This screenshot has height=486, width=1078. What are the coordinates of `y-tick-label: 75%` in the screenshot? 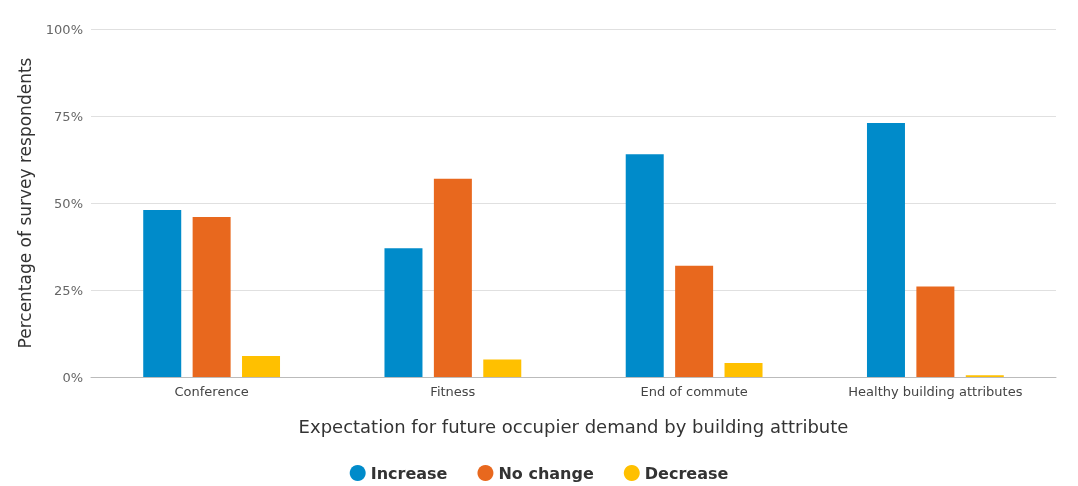 It's located at (68, 116).